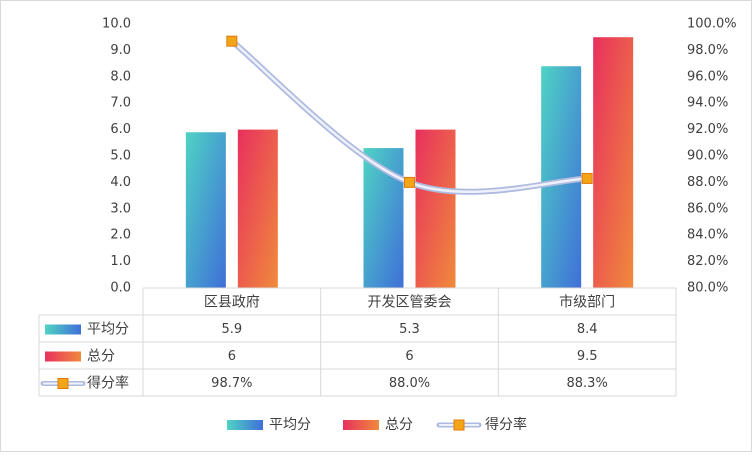 The image size is (752, 455). Describe the element at coordinates (120, 261) in the screenshot. I see `left-tick-label: 1.0` at that location.